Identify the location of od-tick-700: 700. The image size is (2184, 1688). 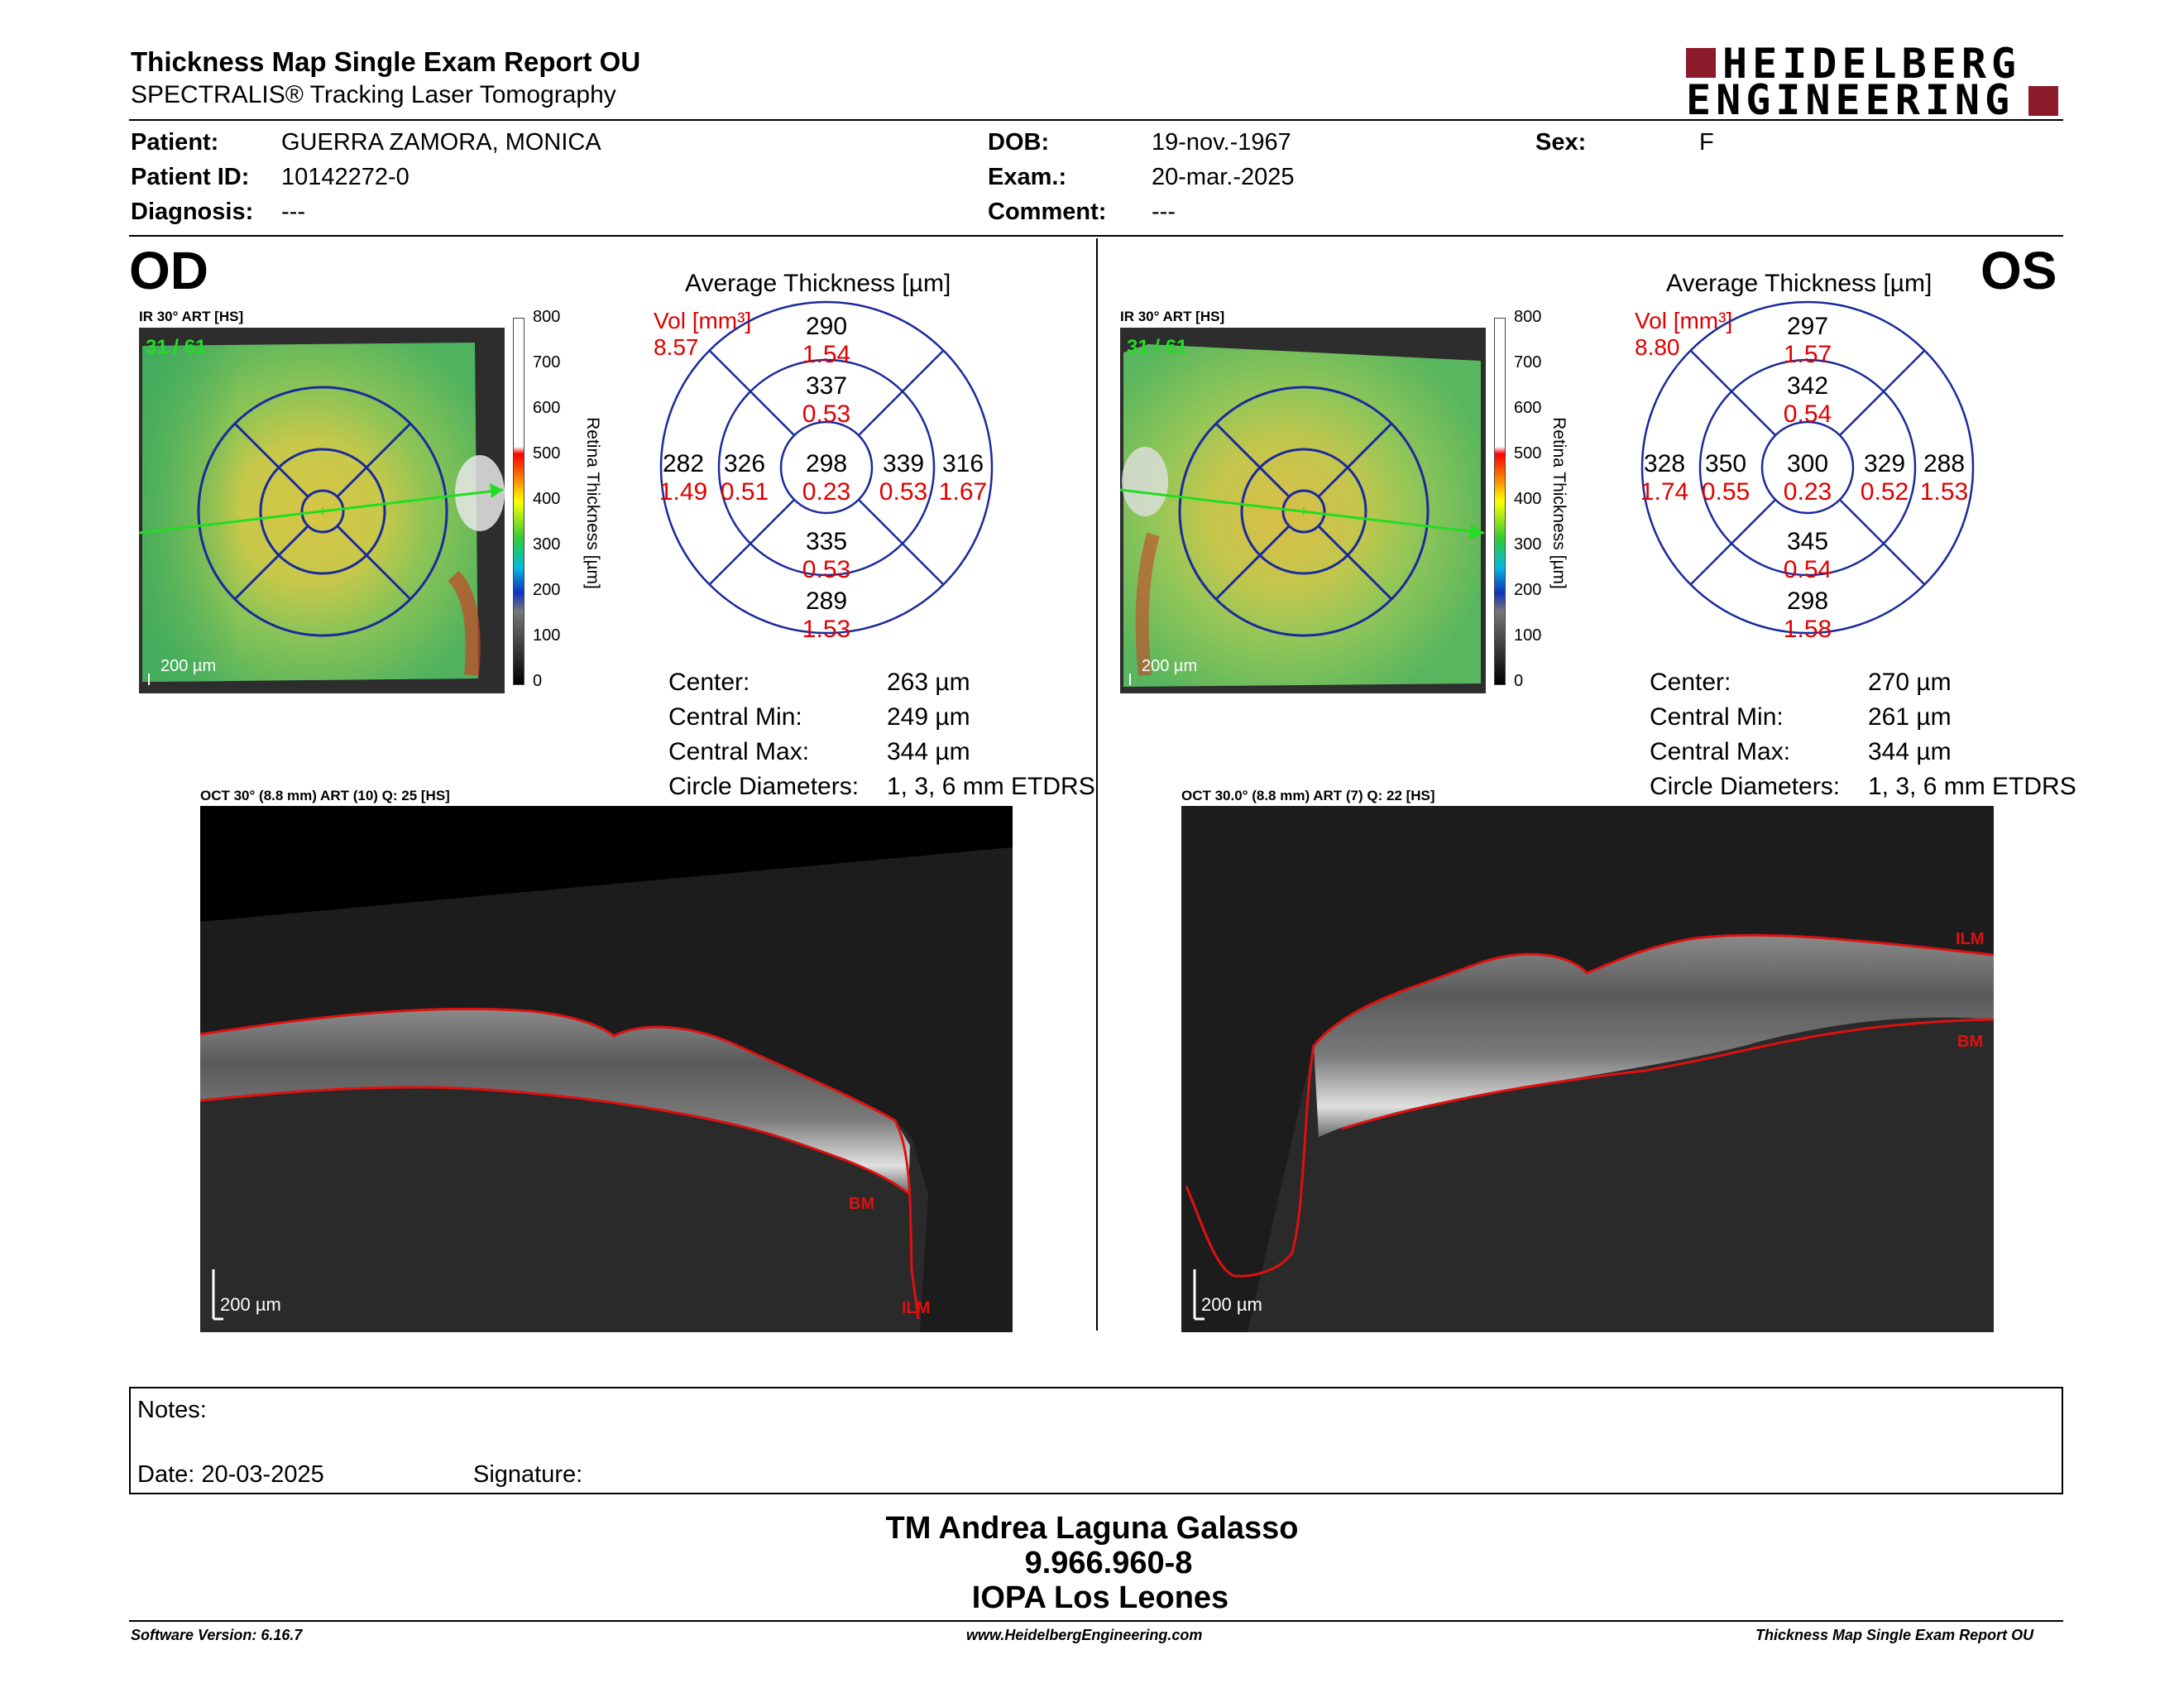
(547, 362).